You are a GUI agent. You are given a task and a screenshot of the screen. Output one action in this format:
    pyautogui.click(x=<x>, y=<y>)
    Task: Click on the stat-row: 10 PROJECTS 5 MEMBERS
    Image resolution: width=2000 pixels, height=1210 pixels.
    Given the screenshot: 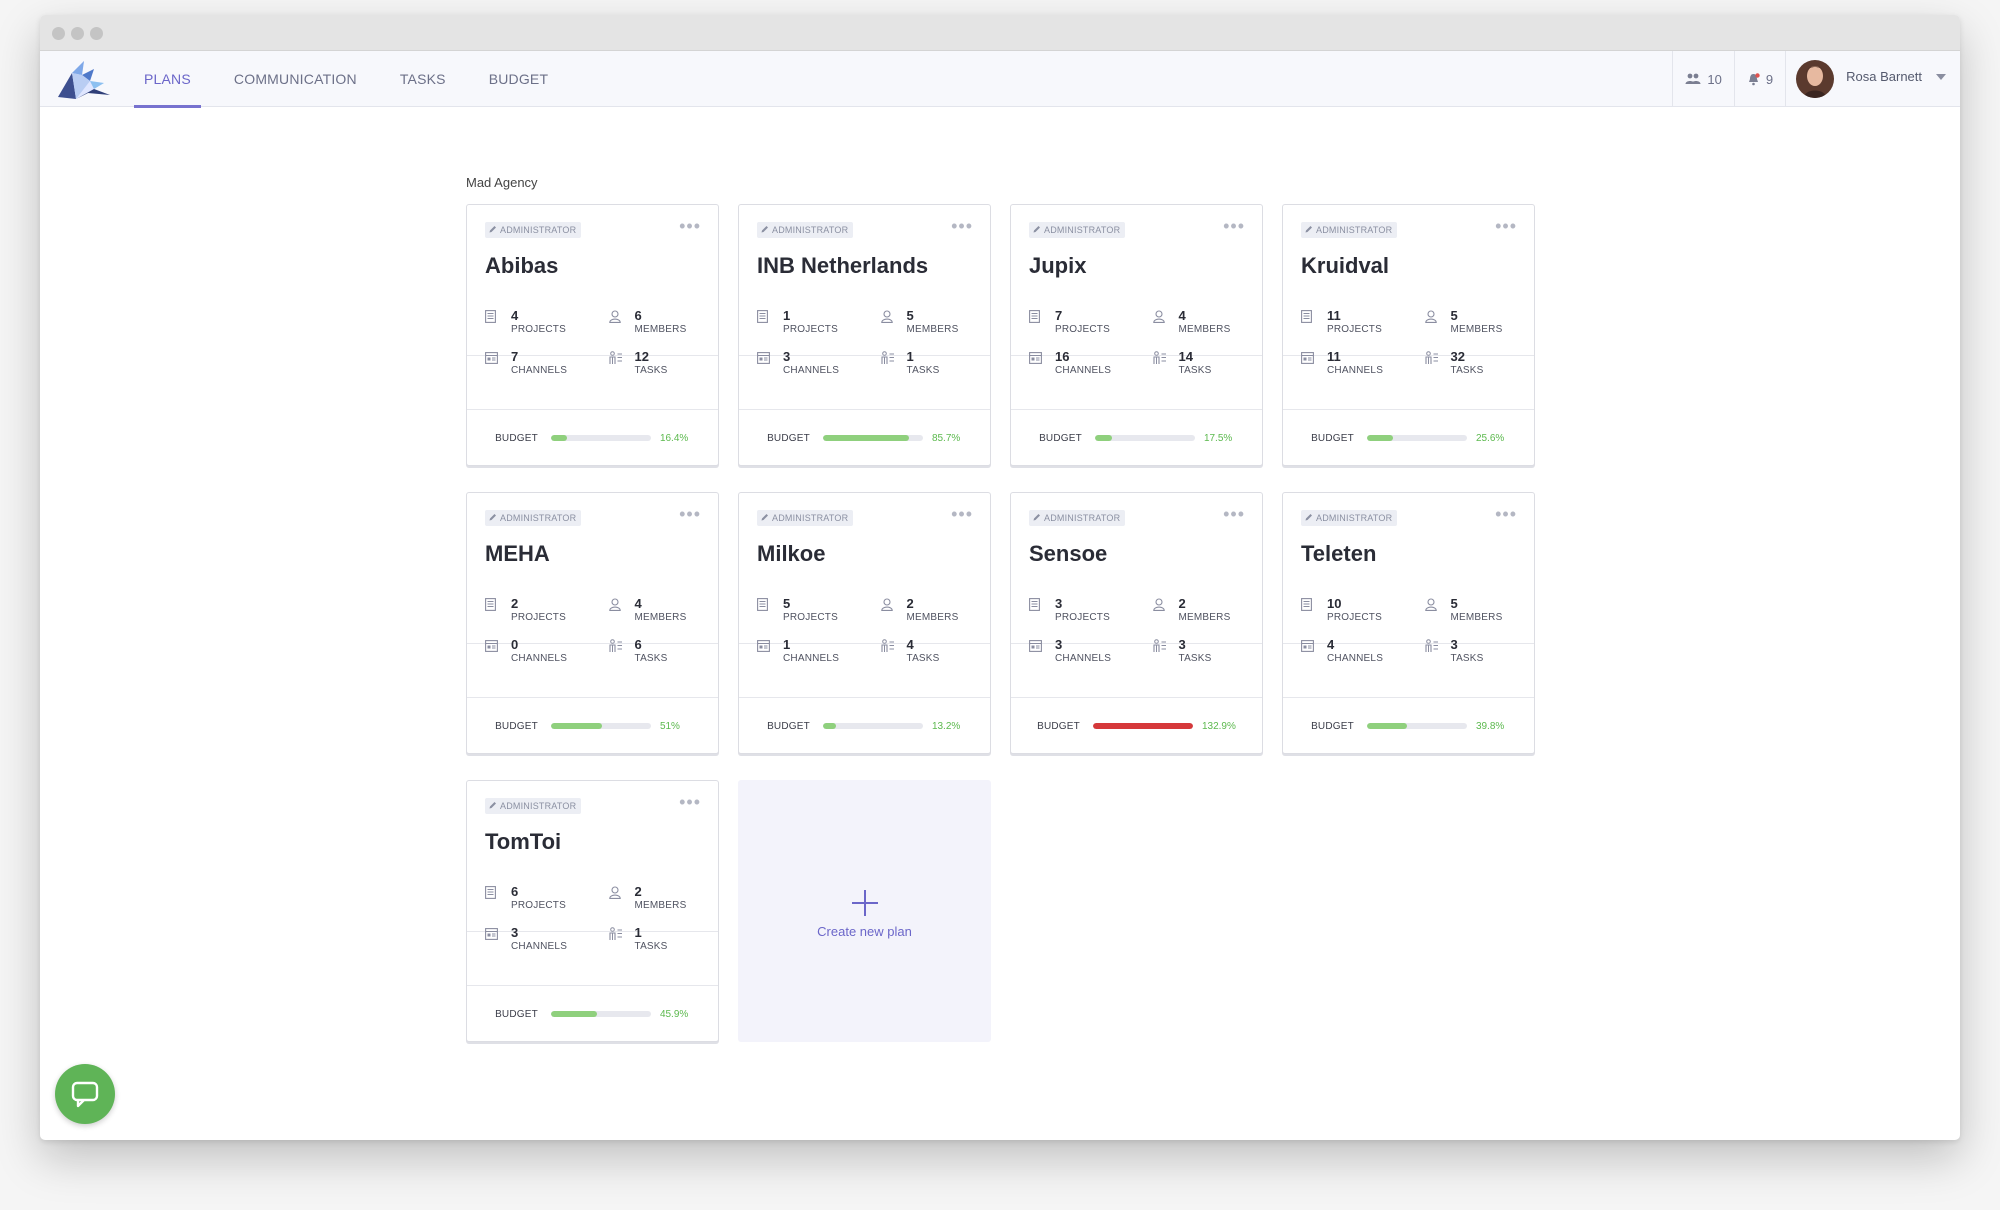 What is the action you would take?
    pyautogui.click(x=1408, y=622)
    